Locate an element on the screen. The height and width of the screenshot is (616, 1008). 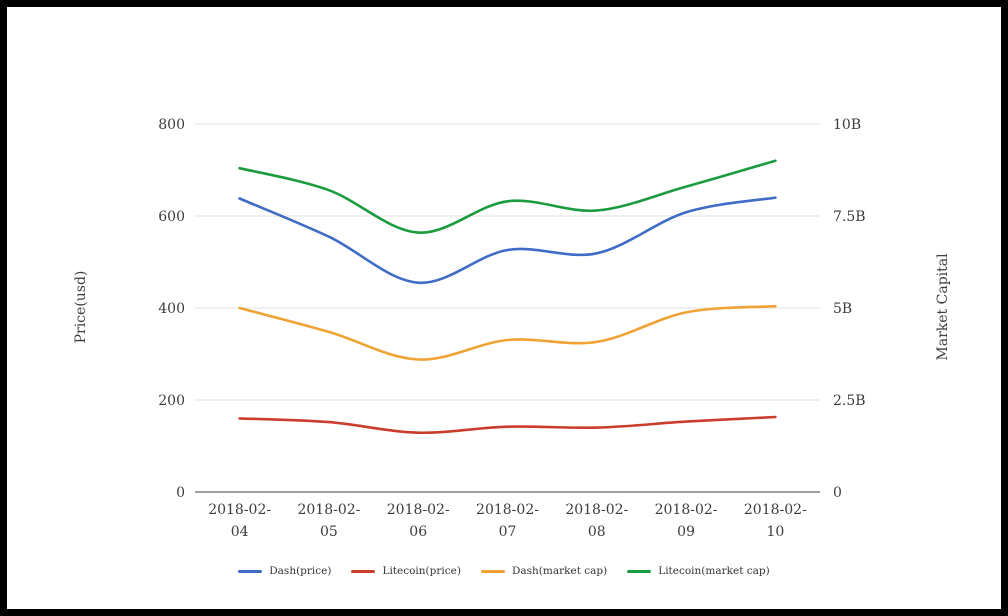
right-axis-tick: 5B is located at coordinates (842, 309).